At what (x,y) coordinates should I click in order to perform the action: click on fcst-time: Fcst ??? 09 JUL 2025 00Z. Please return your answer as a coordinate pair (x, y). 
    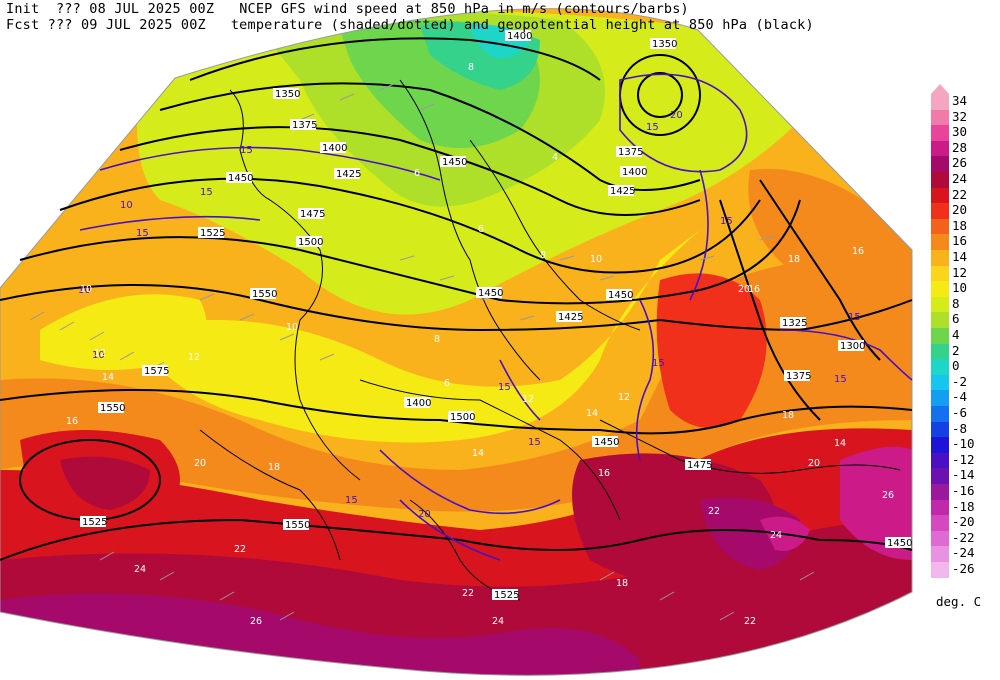
    Looking at the image, I should click on (106, 25).